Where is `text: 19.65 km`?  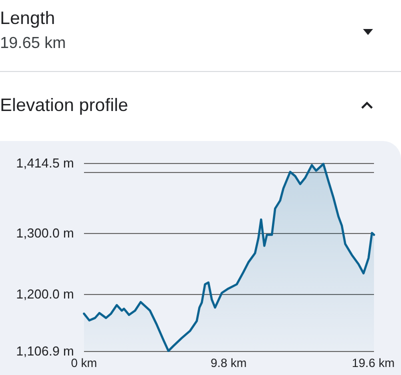 text: 19.65 km is located at coordinates (33, 44).